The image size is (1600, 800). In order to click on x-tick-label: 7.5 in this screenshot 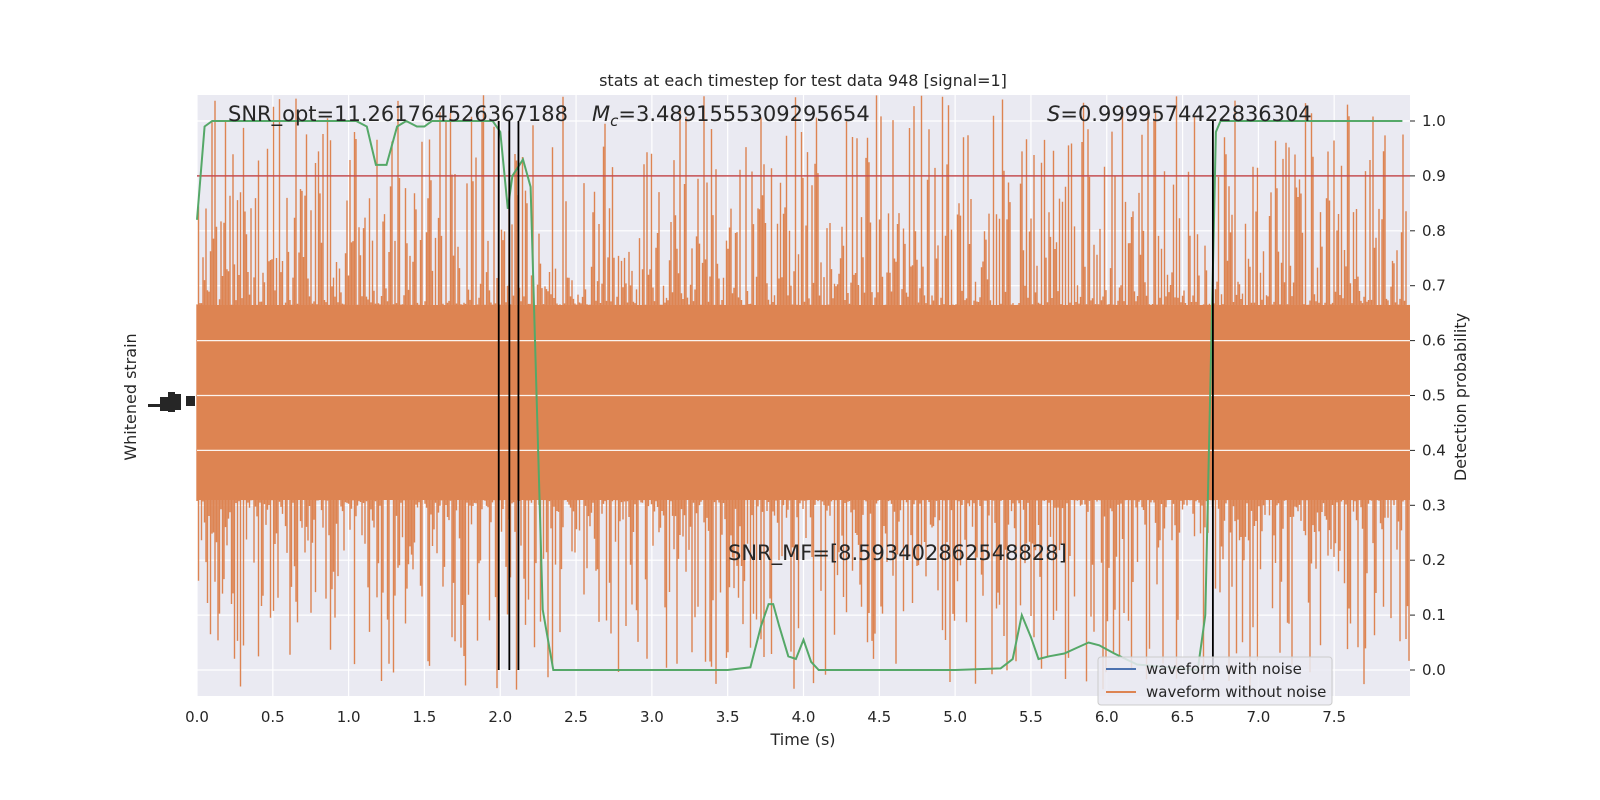, I will do `click(1334, 717)`.